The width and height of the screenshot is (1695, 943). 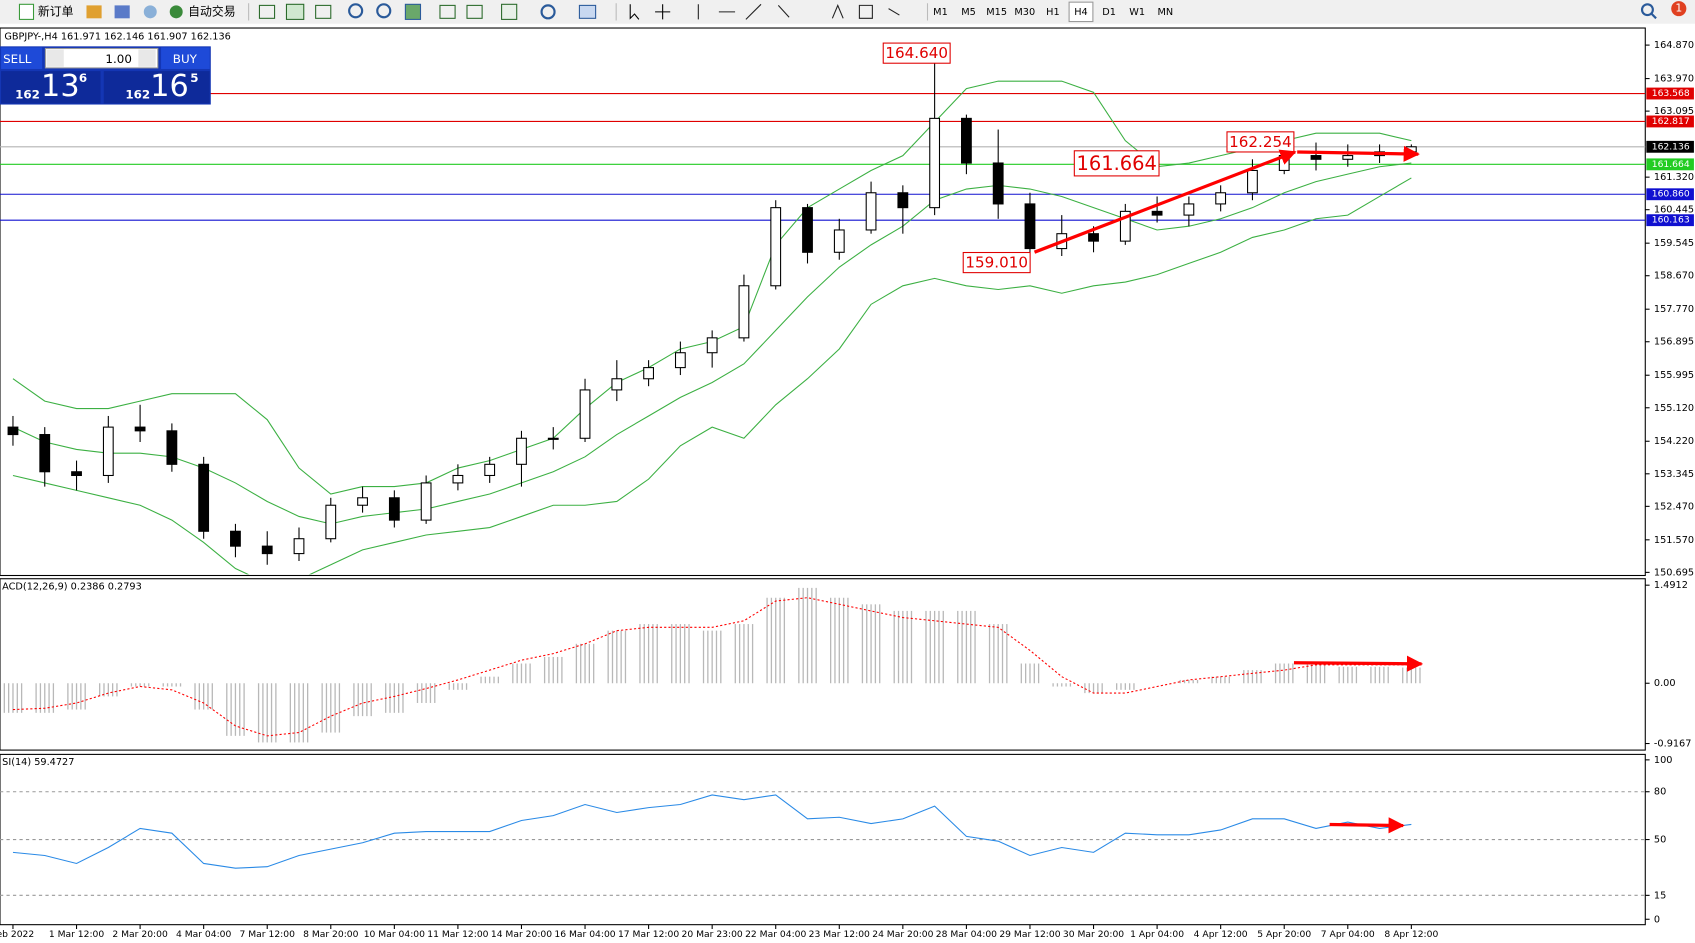 What do you see at coordinates (1671, 164) in the screenshot?
I see `price-level-label: 161.664` at bounding box center [1671, 164].